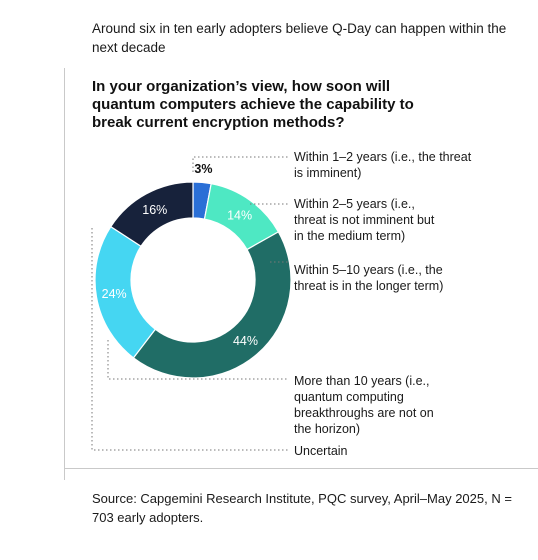  What do you see at coordinates (212, 305) in the screenshot?
I see `slice-within-5-10-years` at bounding box center [212, 305].